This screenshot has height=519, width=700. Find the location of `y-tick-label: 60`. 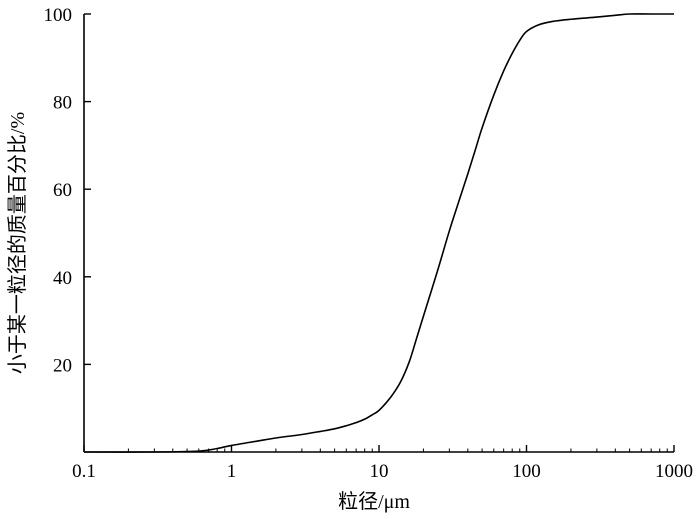

y-tick-label: 60 is located at coordinates (62, 190).